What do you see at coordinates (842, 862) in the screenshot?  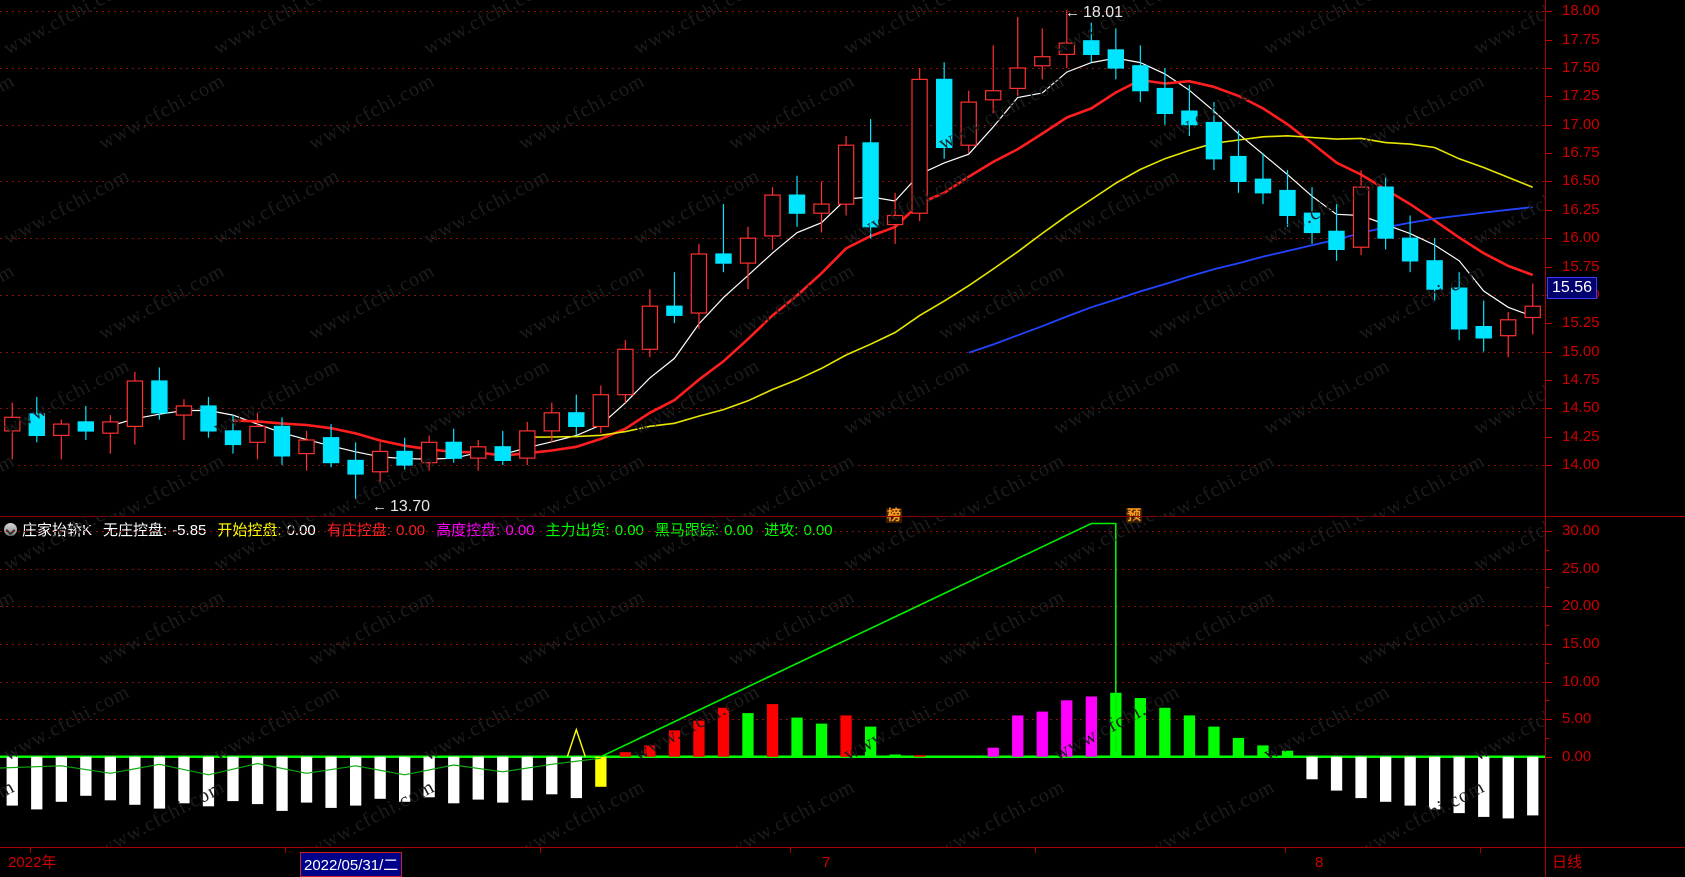 I see `date-axis: 2022年 7 8 2022/05/31/二 日线` at bounding box center [842, 862].